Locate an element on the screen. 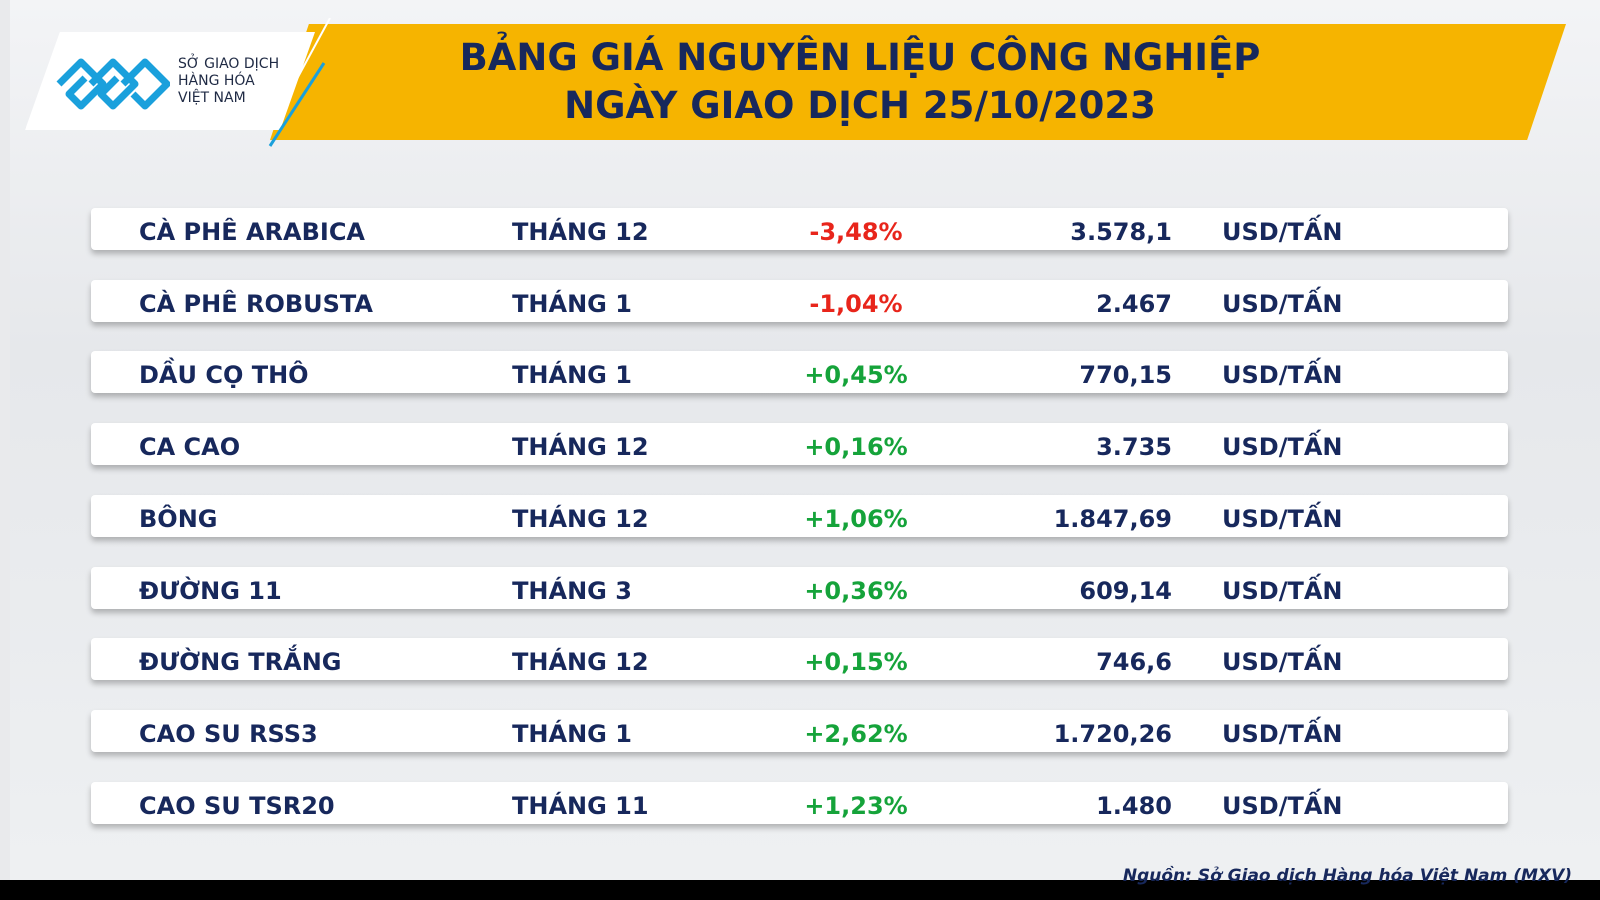  commodity: CÀ PHÊ ARABICA is located at coordinates (252, 232).